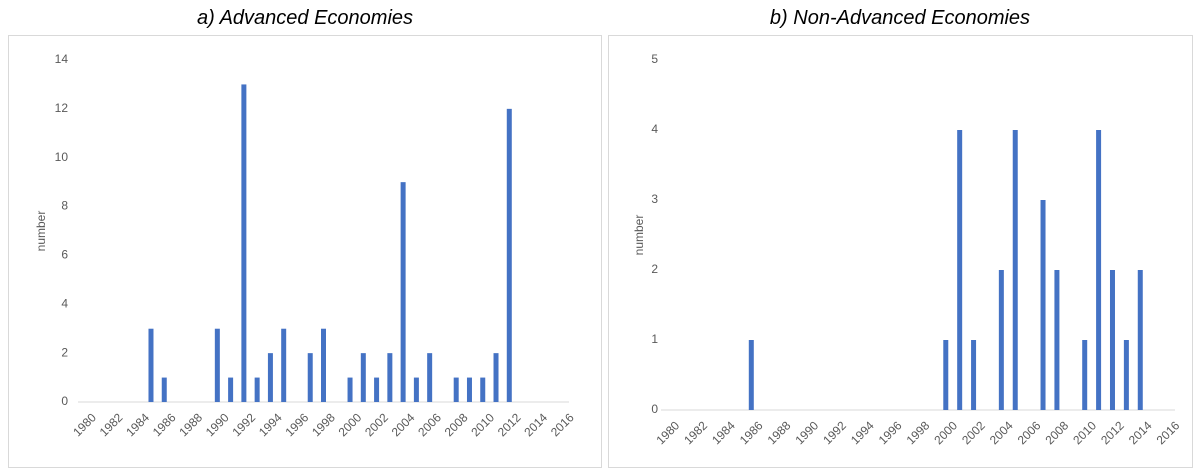  Describe the element at coordinates (305, 18) in the screenshot. I see `chart-title: a) Advanced Economies` at that location.